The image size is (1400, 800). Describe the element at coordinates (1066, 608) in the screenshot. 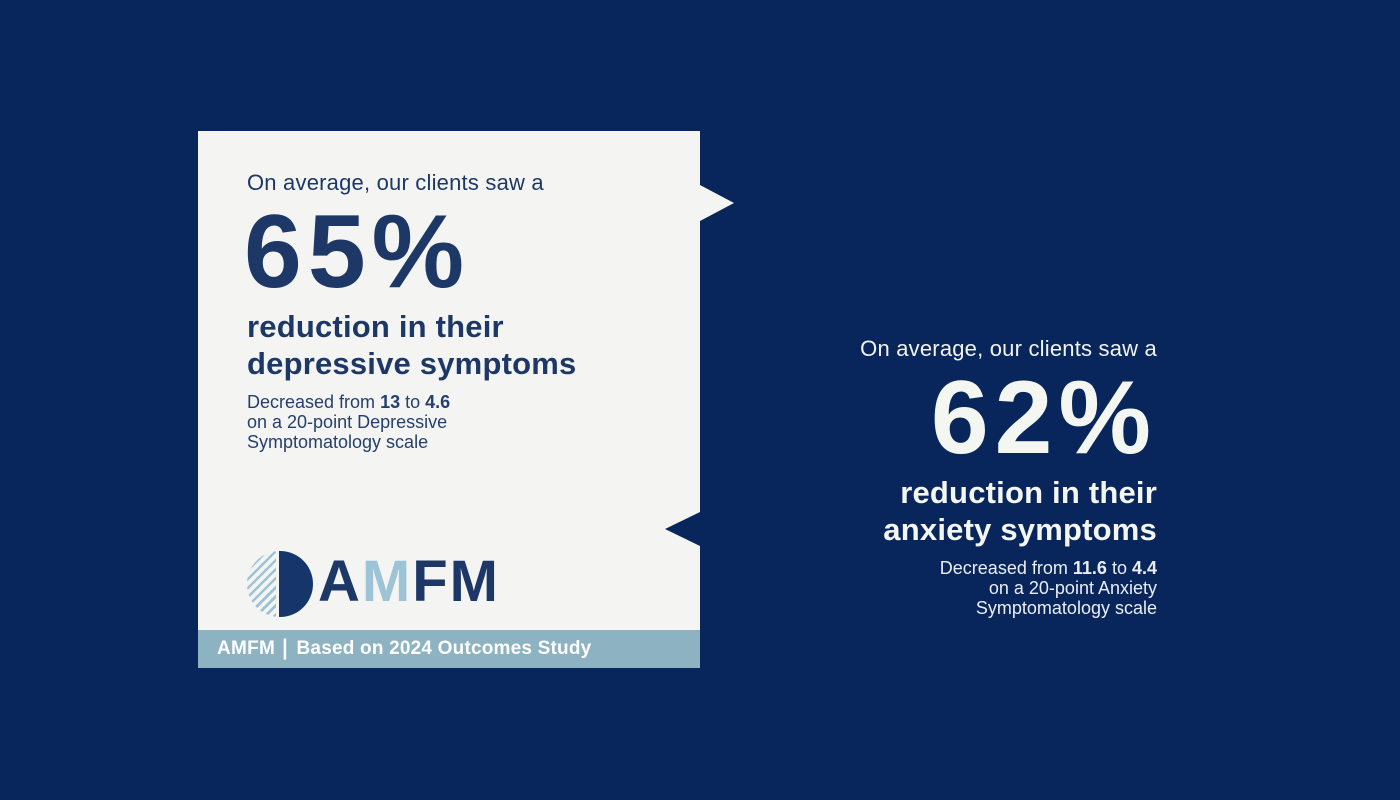

I see `anxiety-detail-line3: Symptomatology scale` at that location.